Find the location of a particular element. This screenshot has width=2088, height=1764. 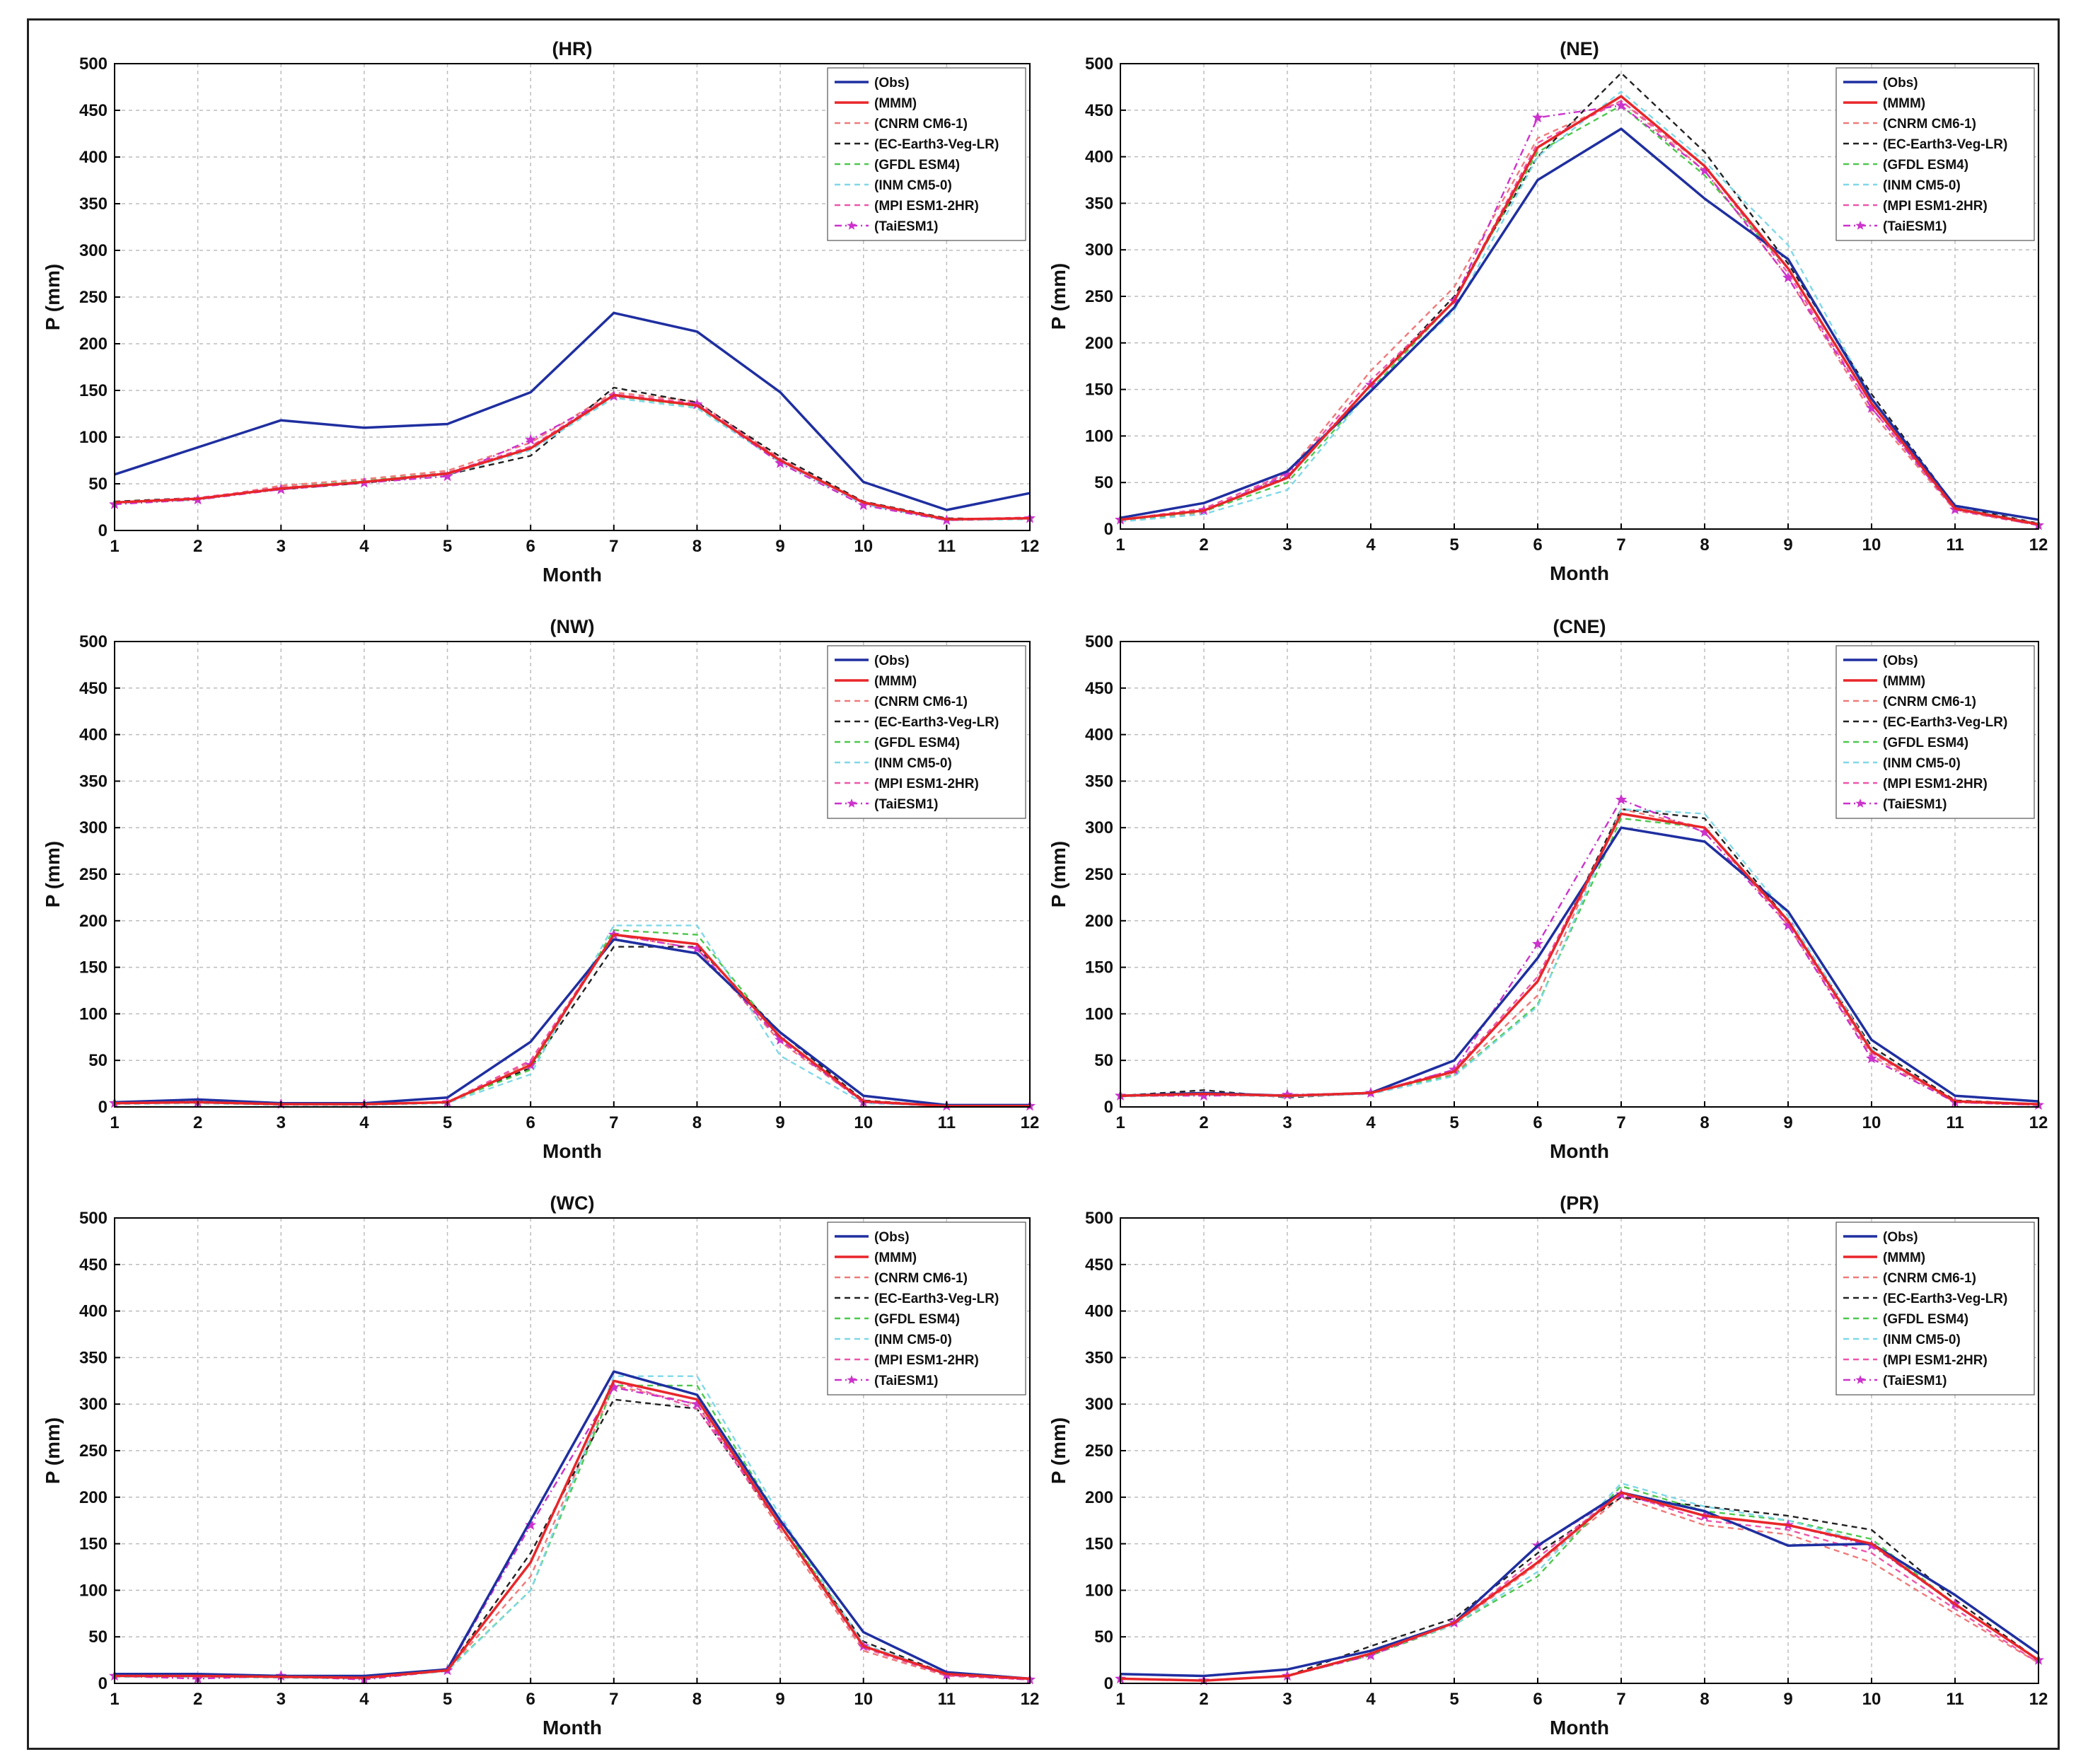

y-tick-label: 500 is located at coordinates (93, 1218).